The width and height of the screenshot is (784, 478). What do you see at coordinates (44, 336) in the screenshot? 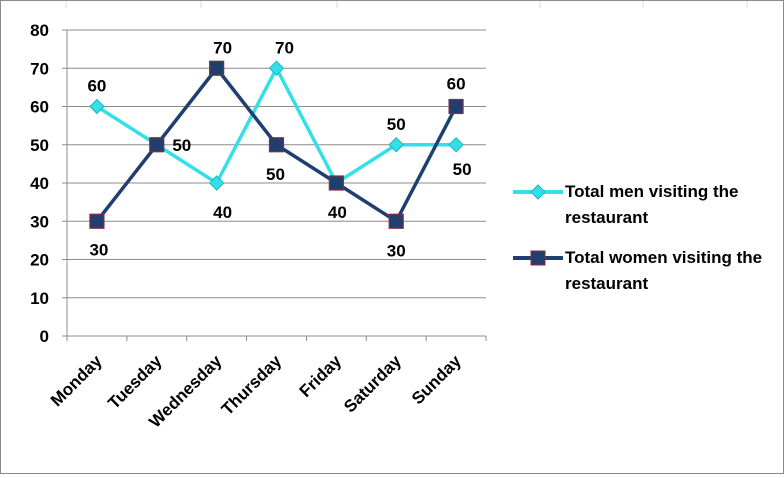
I see `y-tick-label: 0` at bounding box center [44, 336].